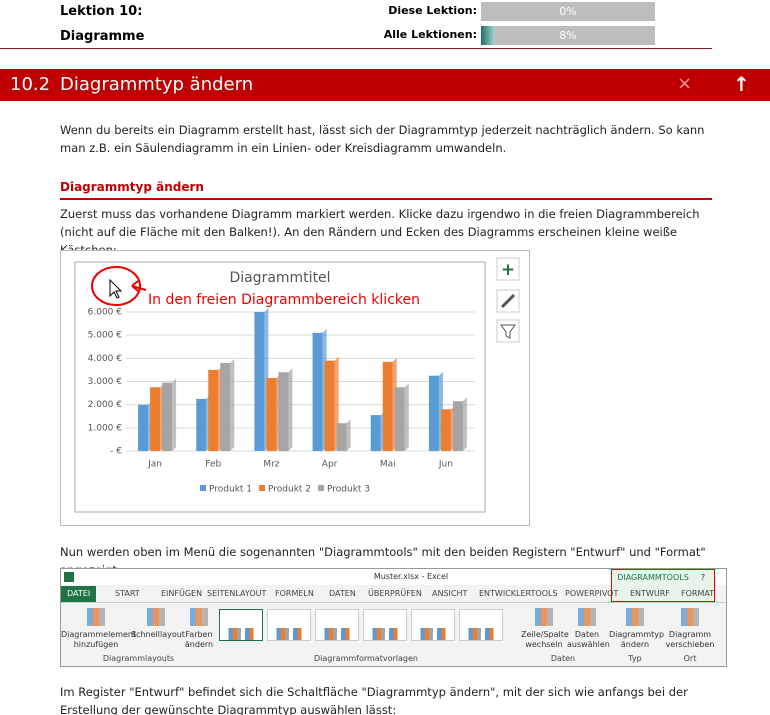 This screenshot has width=770, height=715. Describe the element at coordinates (284, 300) in the screenshot. I see `annotation: In den freien Diagrammbereich klicken` at that location.